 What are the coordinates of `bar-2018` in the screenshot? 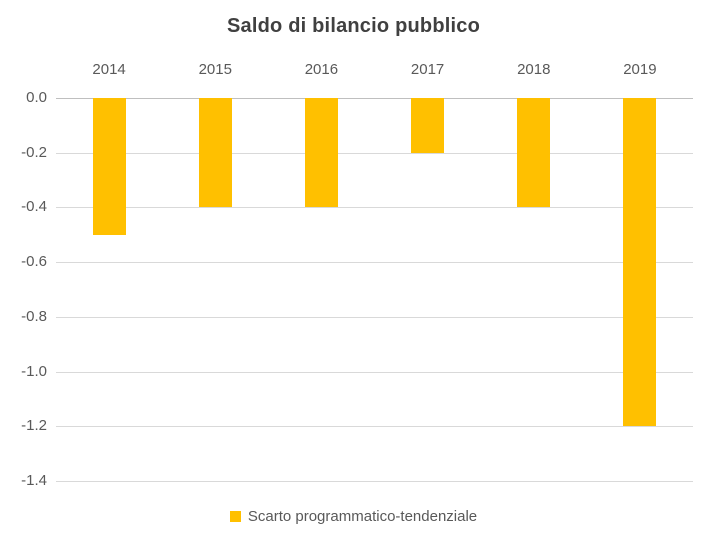 It's located at (534, 153).